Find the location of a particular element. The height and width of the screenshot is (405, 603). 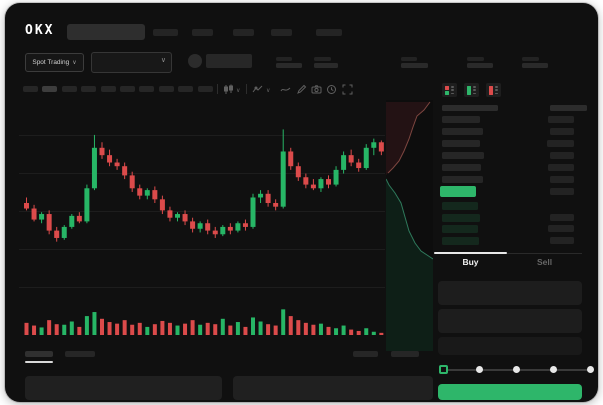

last-amount is located at coordinates (562, 191).